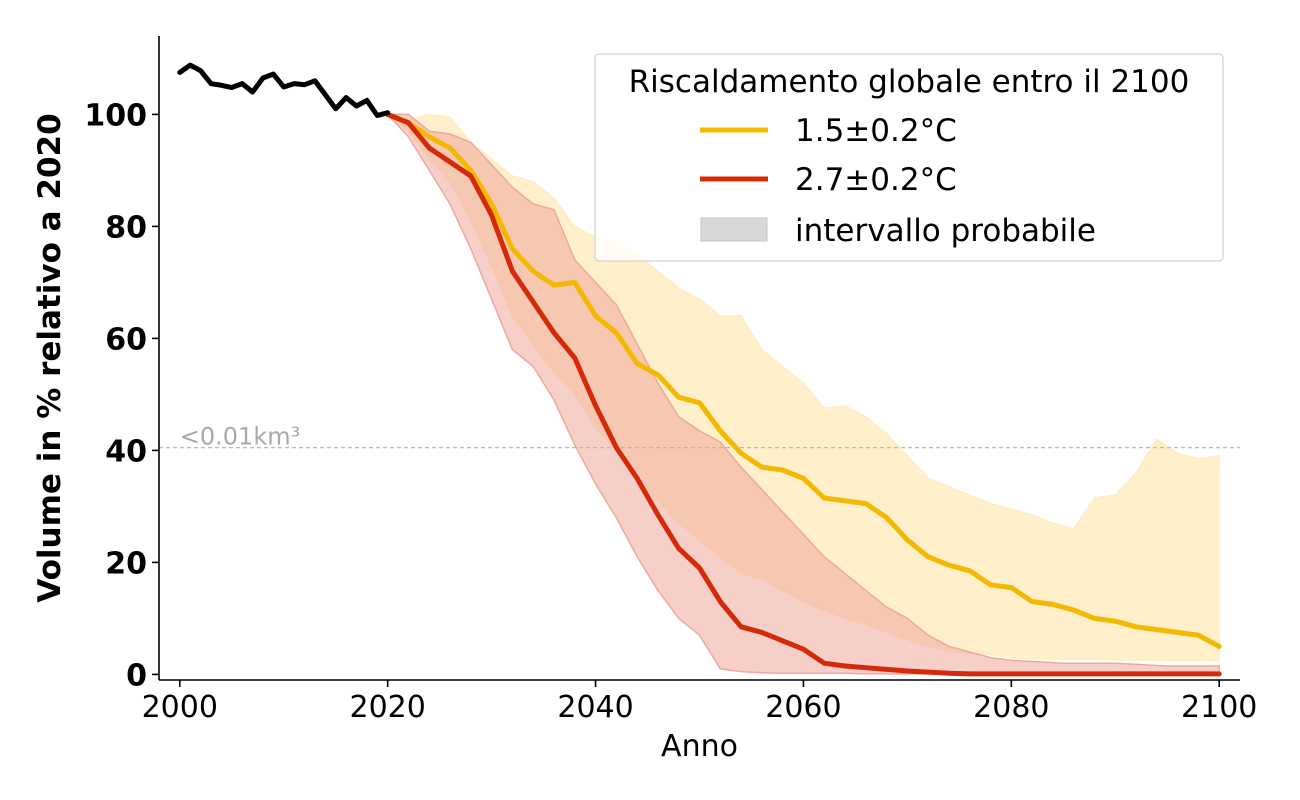 This screenshot has width=1300, height=800. What do you see at coordinates (1011, 707) in the screenshot?
I see `x-tick-label: 2080` at bounding box center [1011, 707].